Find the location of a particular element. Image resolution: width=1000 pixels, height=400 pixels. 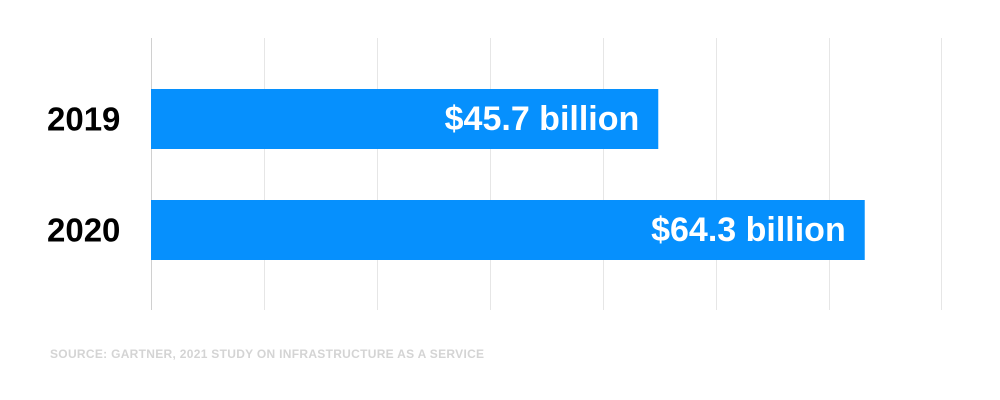

bar-2020 is located at coordinates (508, 230).